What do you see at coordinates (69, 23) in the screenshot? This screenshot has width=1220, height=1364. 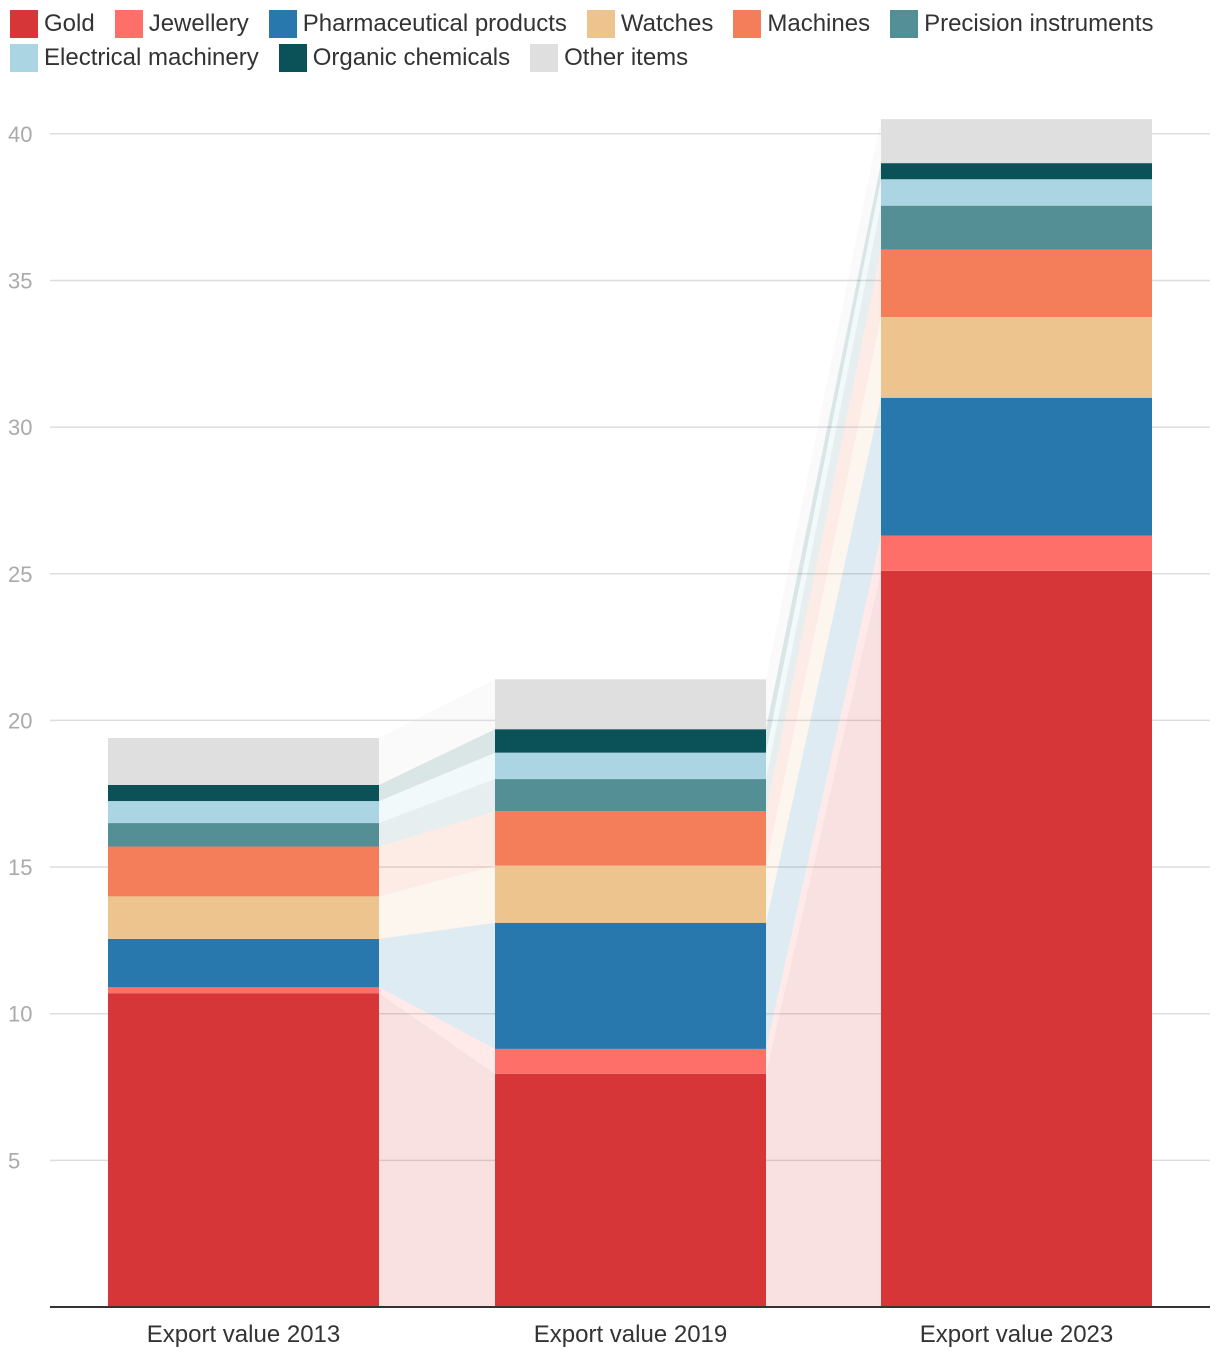 I see `legend-label: Gold` at bounding box center [69, 23].